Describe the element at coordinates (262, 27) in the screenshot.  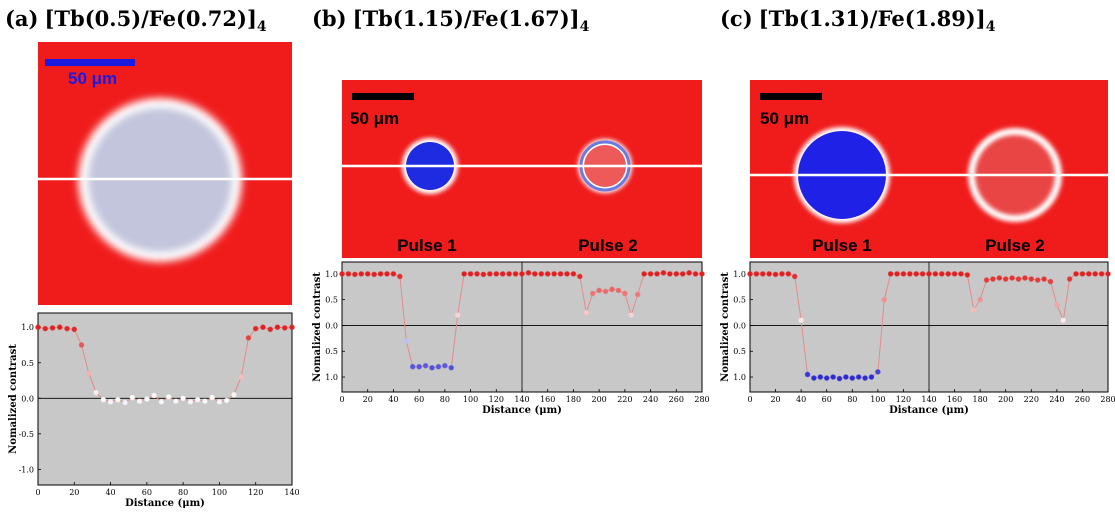
I see `subscript: 4` at that location.